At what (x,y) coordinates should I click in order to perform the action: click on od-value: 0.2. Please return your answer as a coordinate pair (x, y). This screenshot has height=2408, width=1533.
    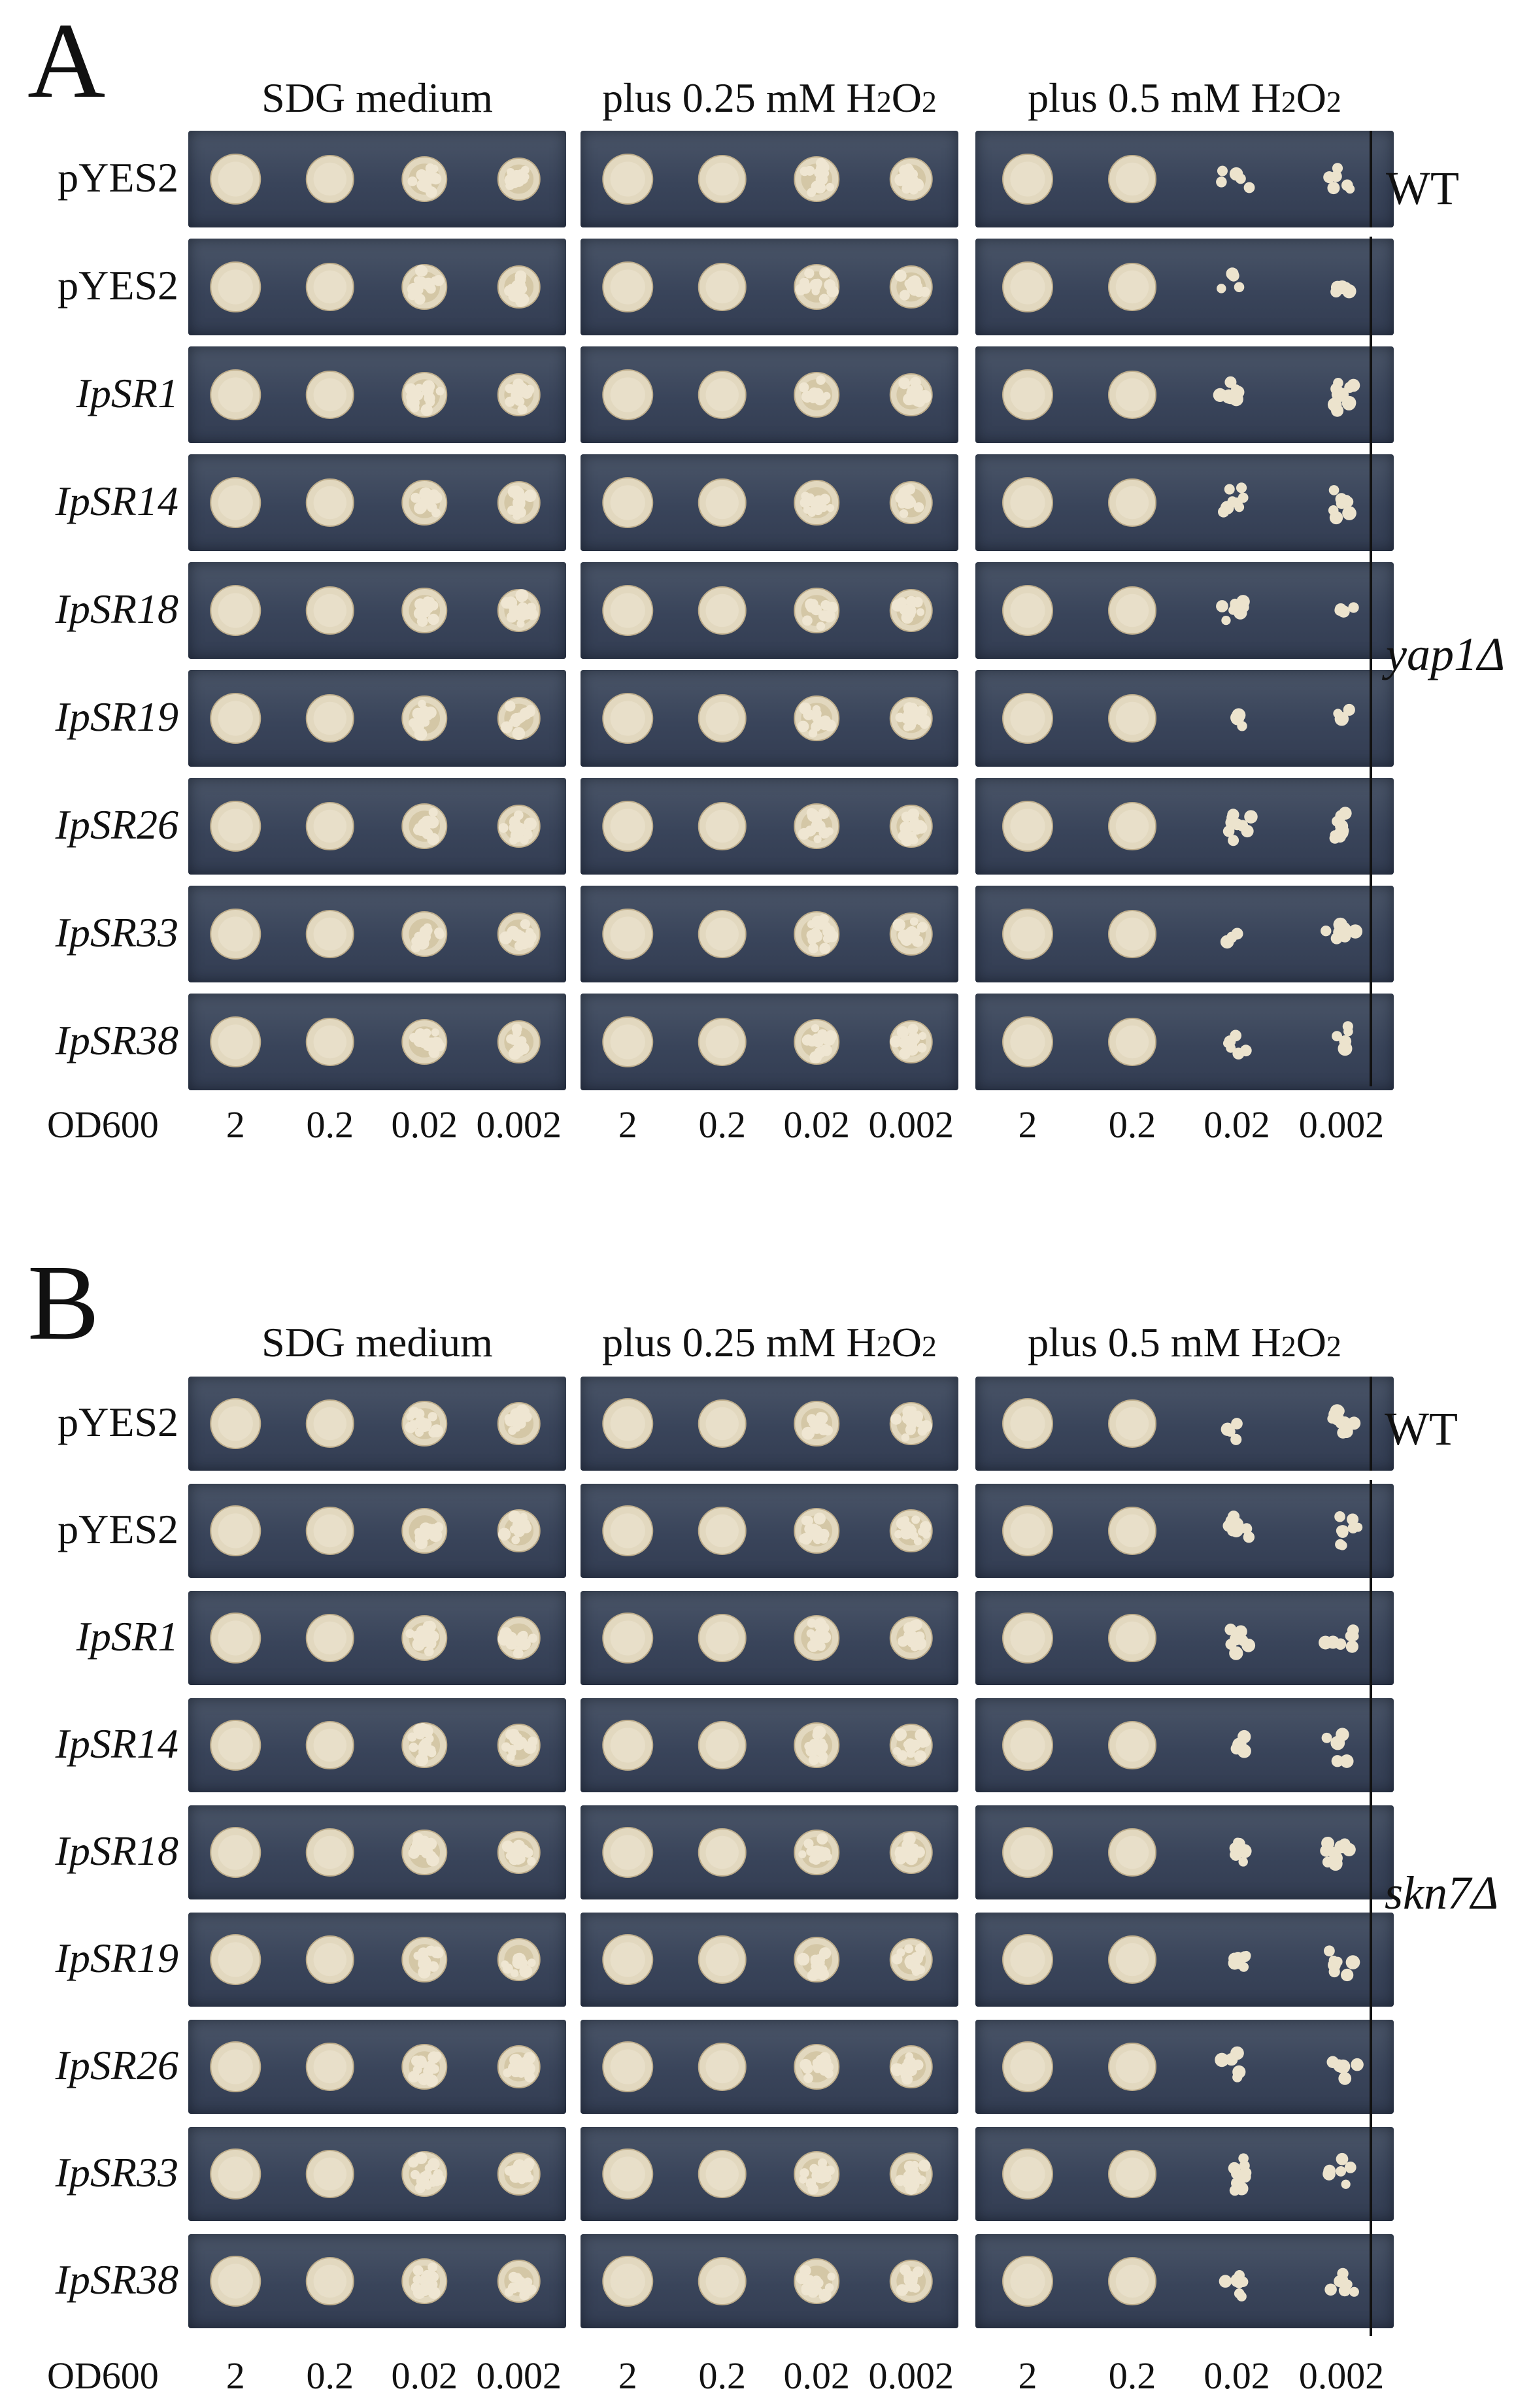
    Looking at the image, I should click on (722, 1124).